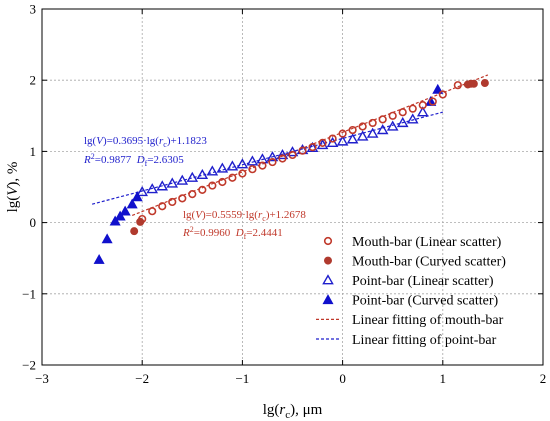  Describe the element at coordinates (161, 141) in the screenshot. I see `eq-part: r` at that location.